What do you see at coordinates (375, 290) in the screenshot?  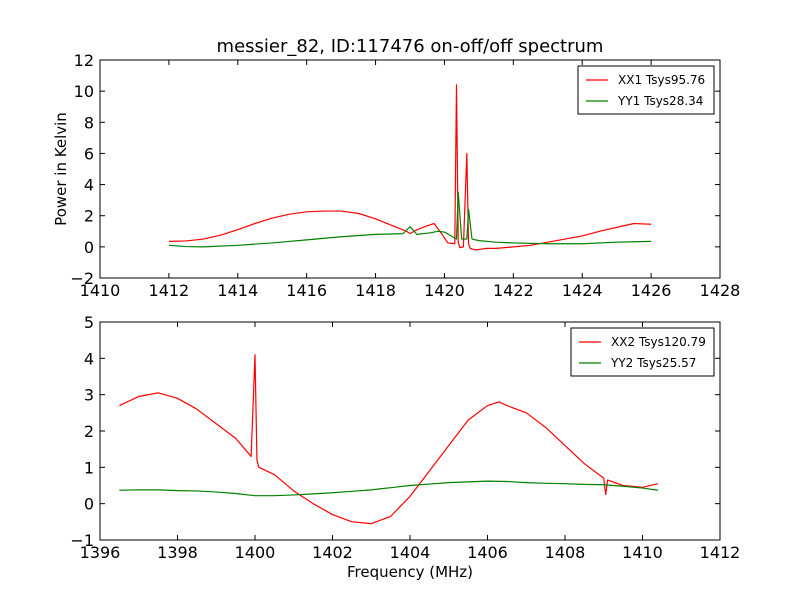 I see `x-tick-label: 1418` at bounding box center [375, 290].